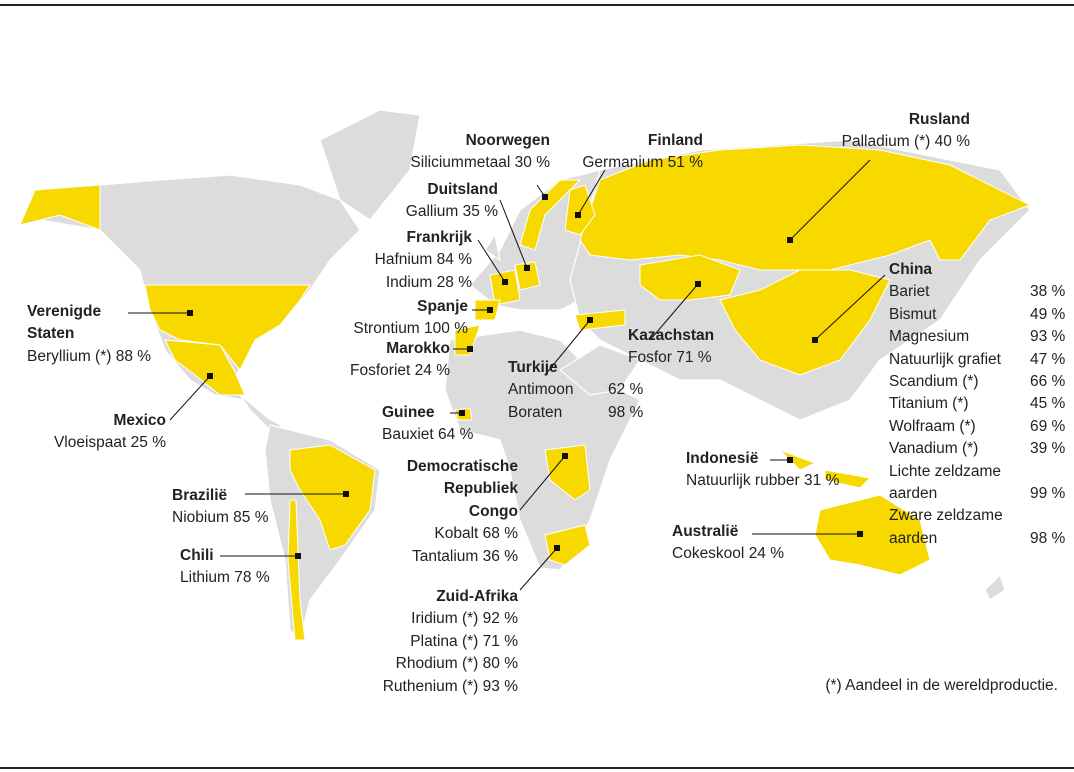 The width and height of the screenshot is (1074, 772). I want to click on material-list: Lithium 78 %, so click(225, 578).